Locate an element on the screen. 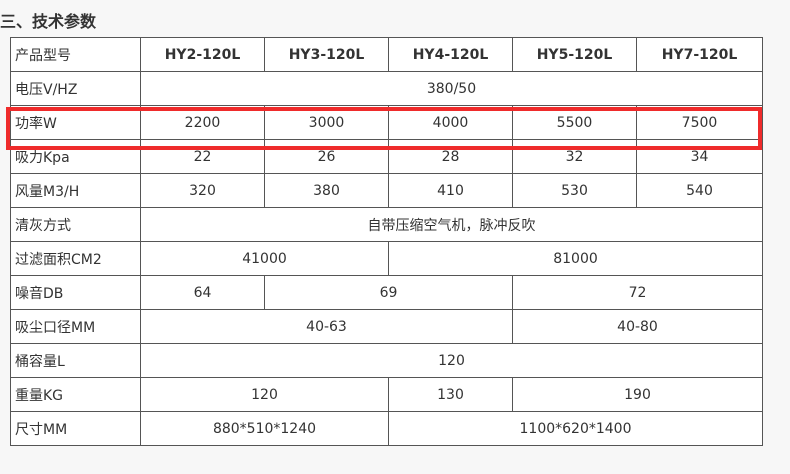 This screenshot has height=474, width=790. row-label-voltage: 电压V/HZ is located at coordinates (75, 88).